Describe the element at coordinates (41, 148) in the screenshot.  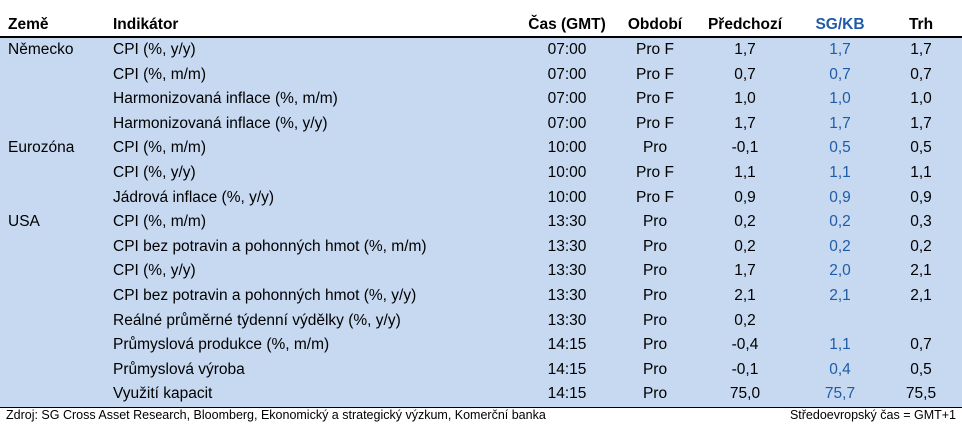
I see `country: Eurozóna` at that location.